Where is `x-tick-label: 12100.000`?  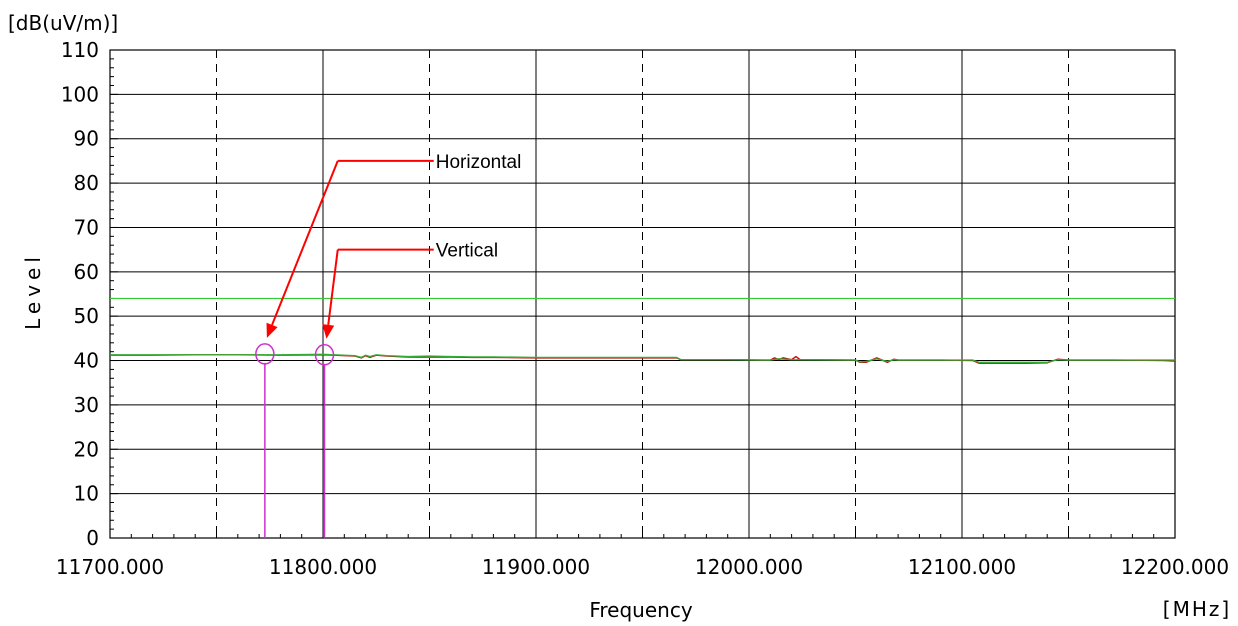 x-tick-label: 12100.000 is located at coordinates (962, 567).